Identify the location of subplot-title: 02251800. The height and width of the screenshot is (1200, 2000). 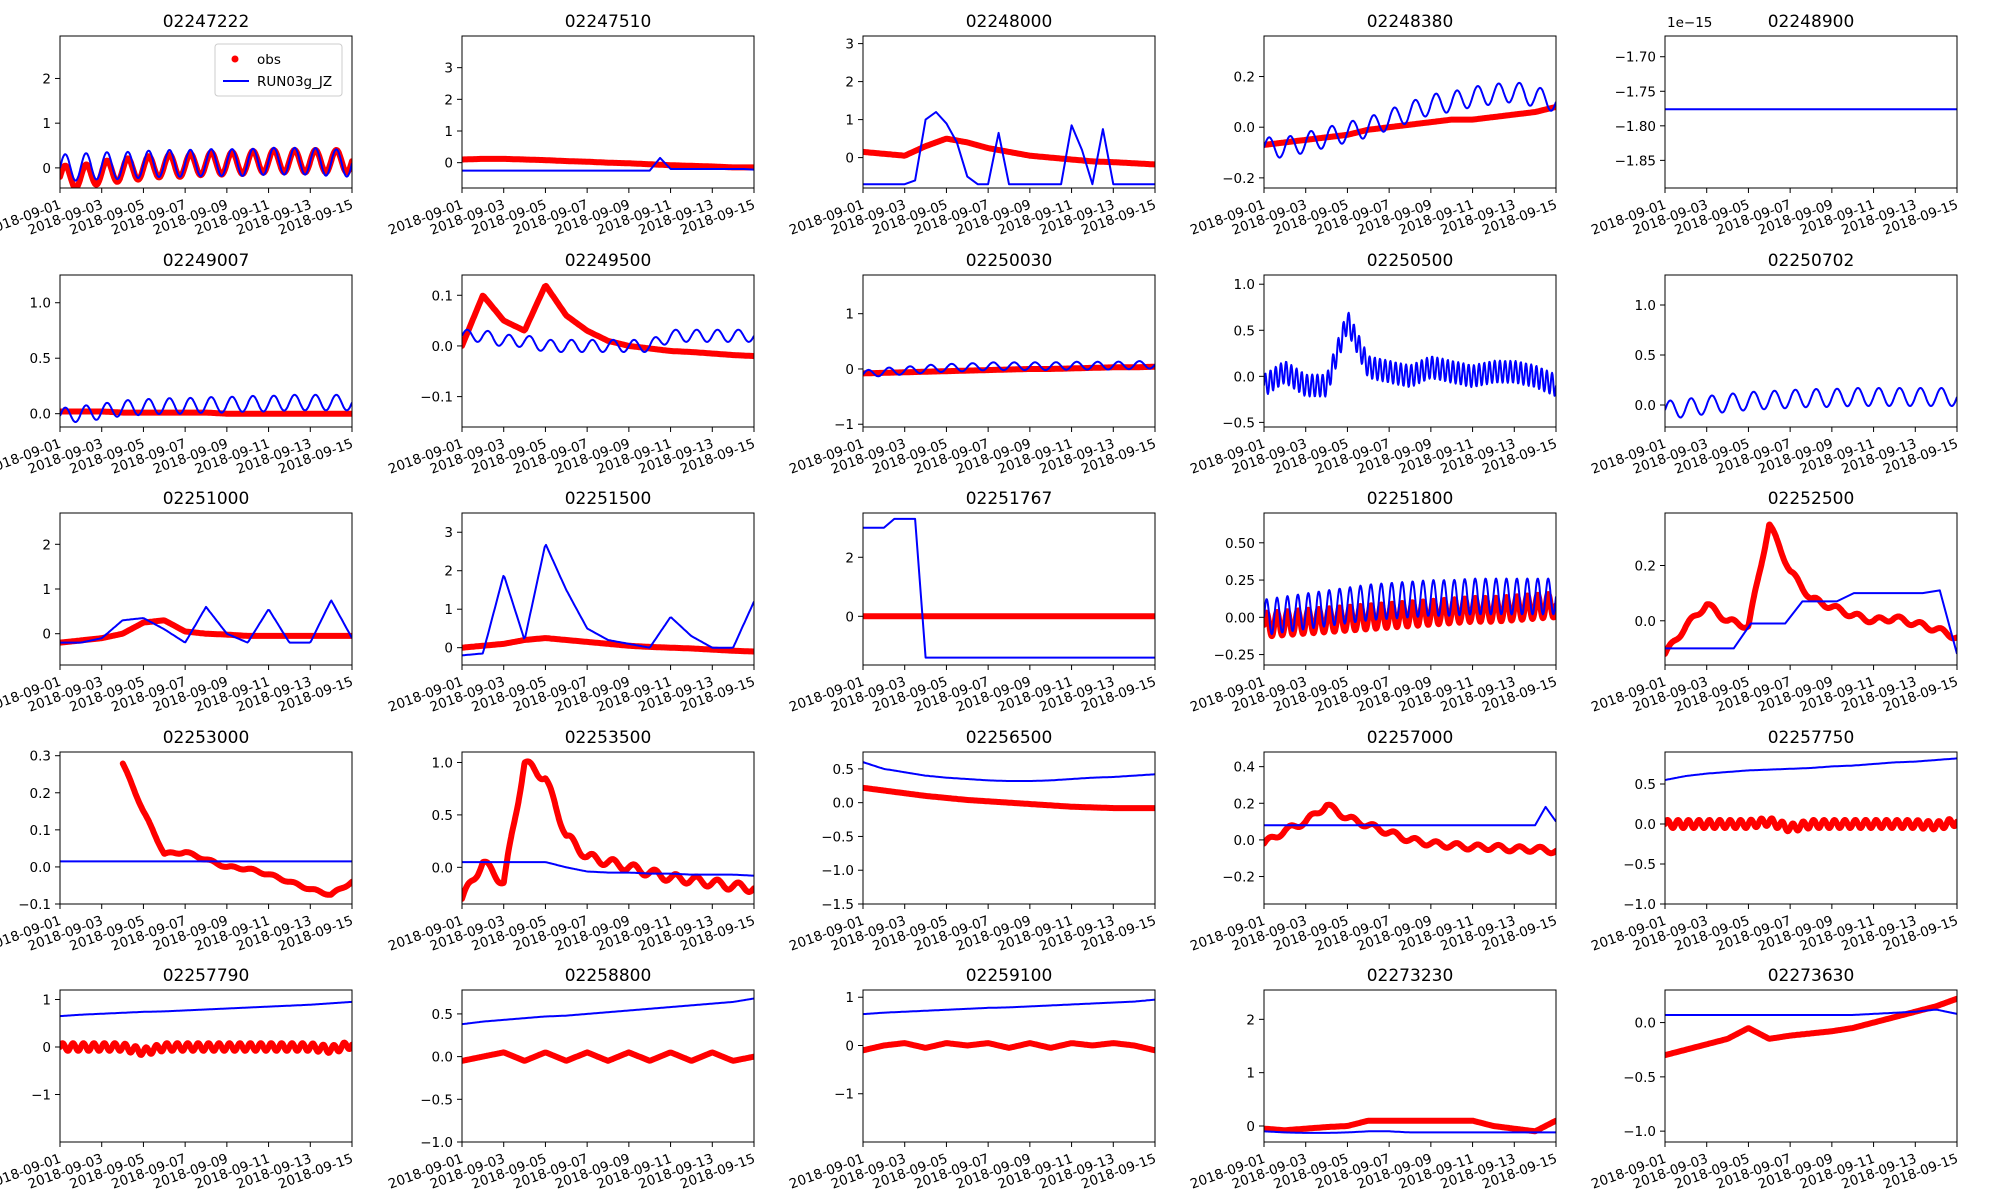
(1410, 499).